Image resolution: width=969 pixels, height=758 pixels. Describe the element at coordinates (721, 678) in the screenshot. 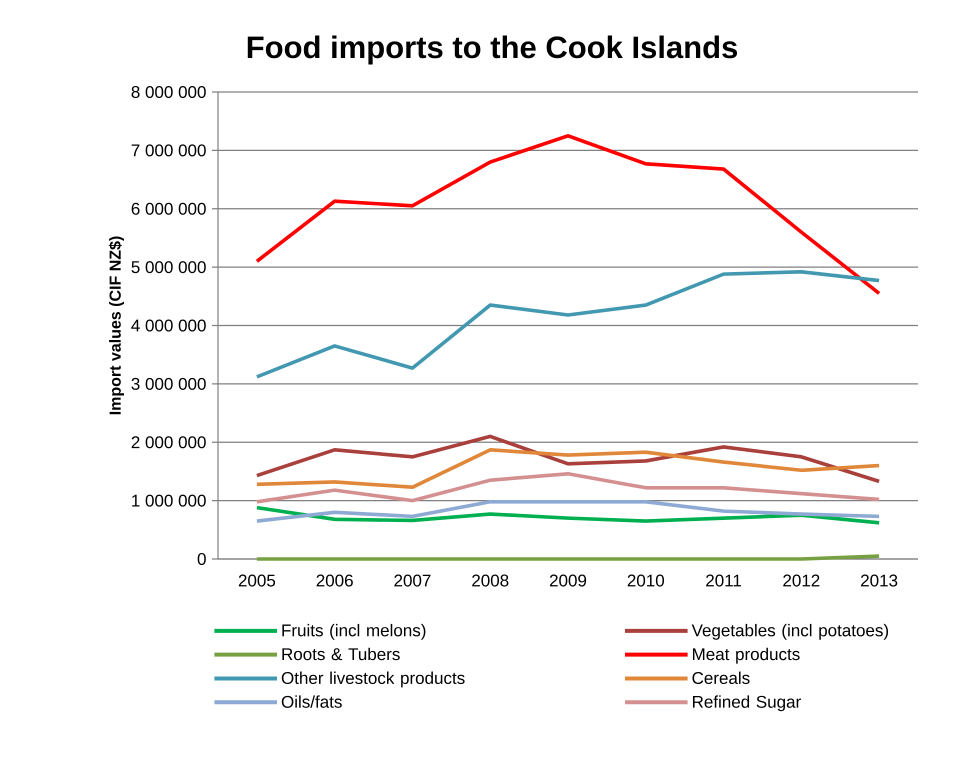

I see `legend-label: Cereals` at that location.